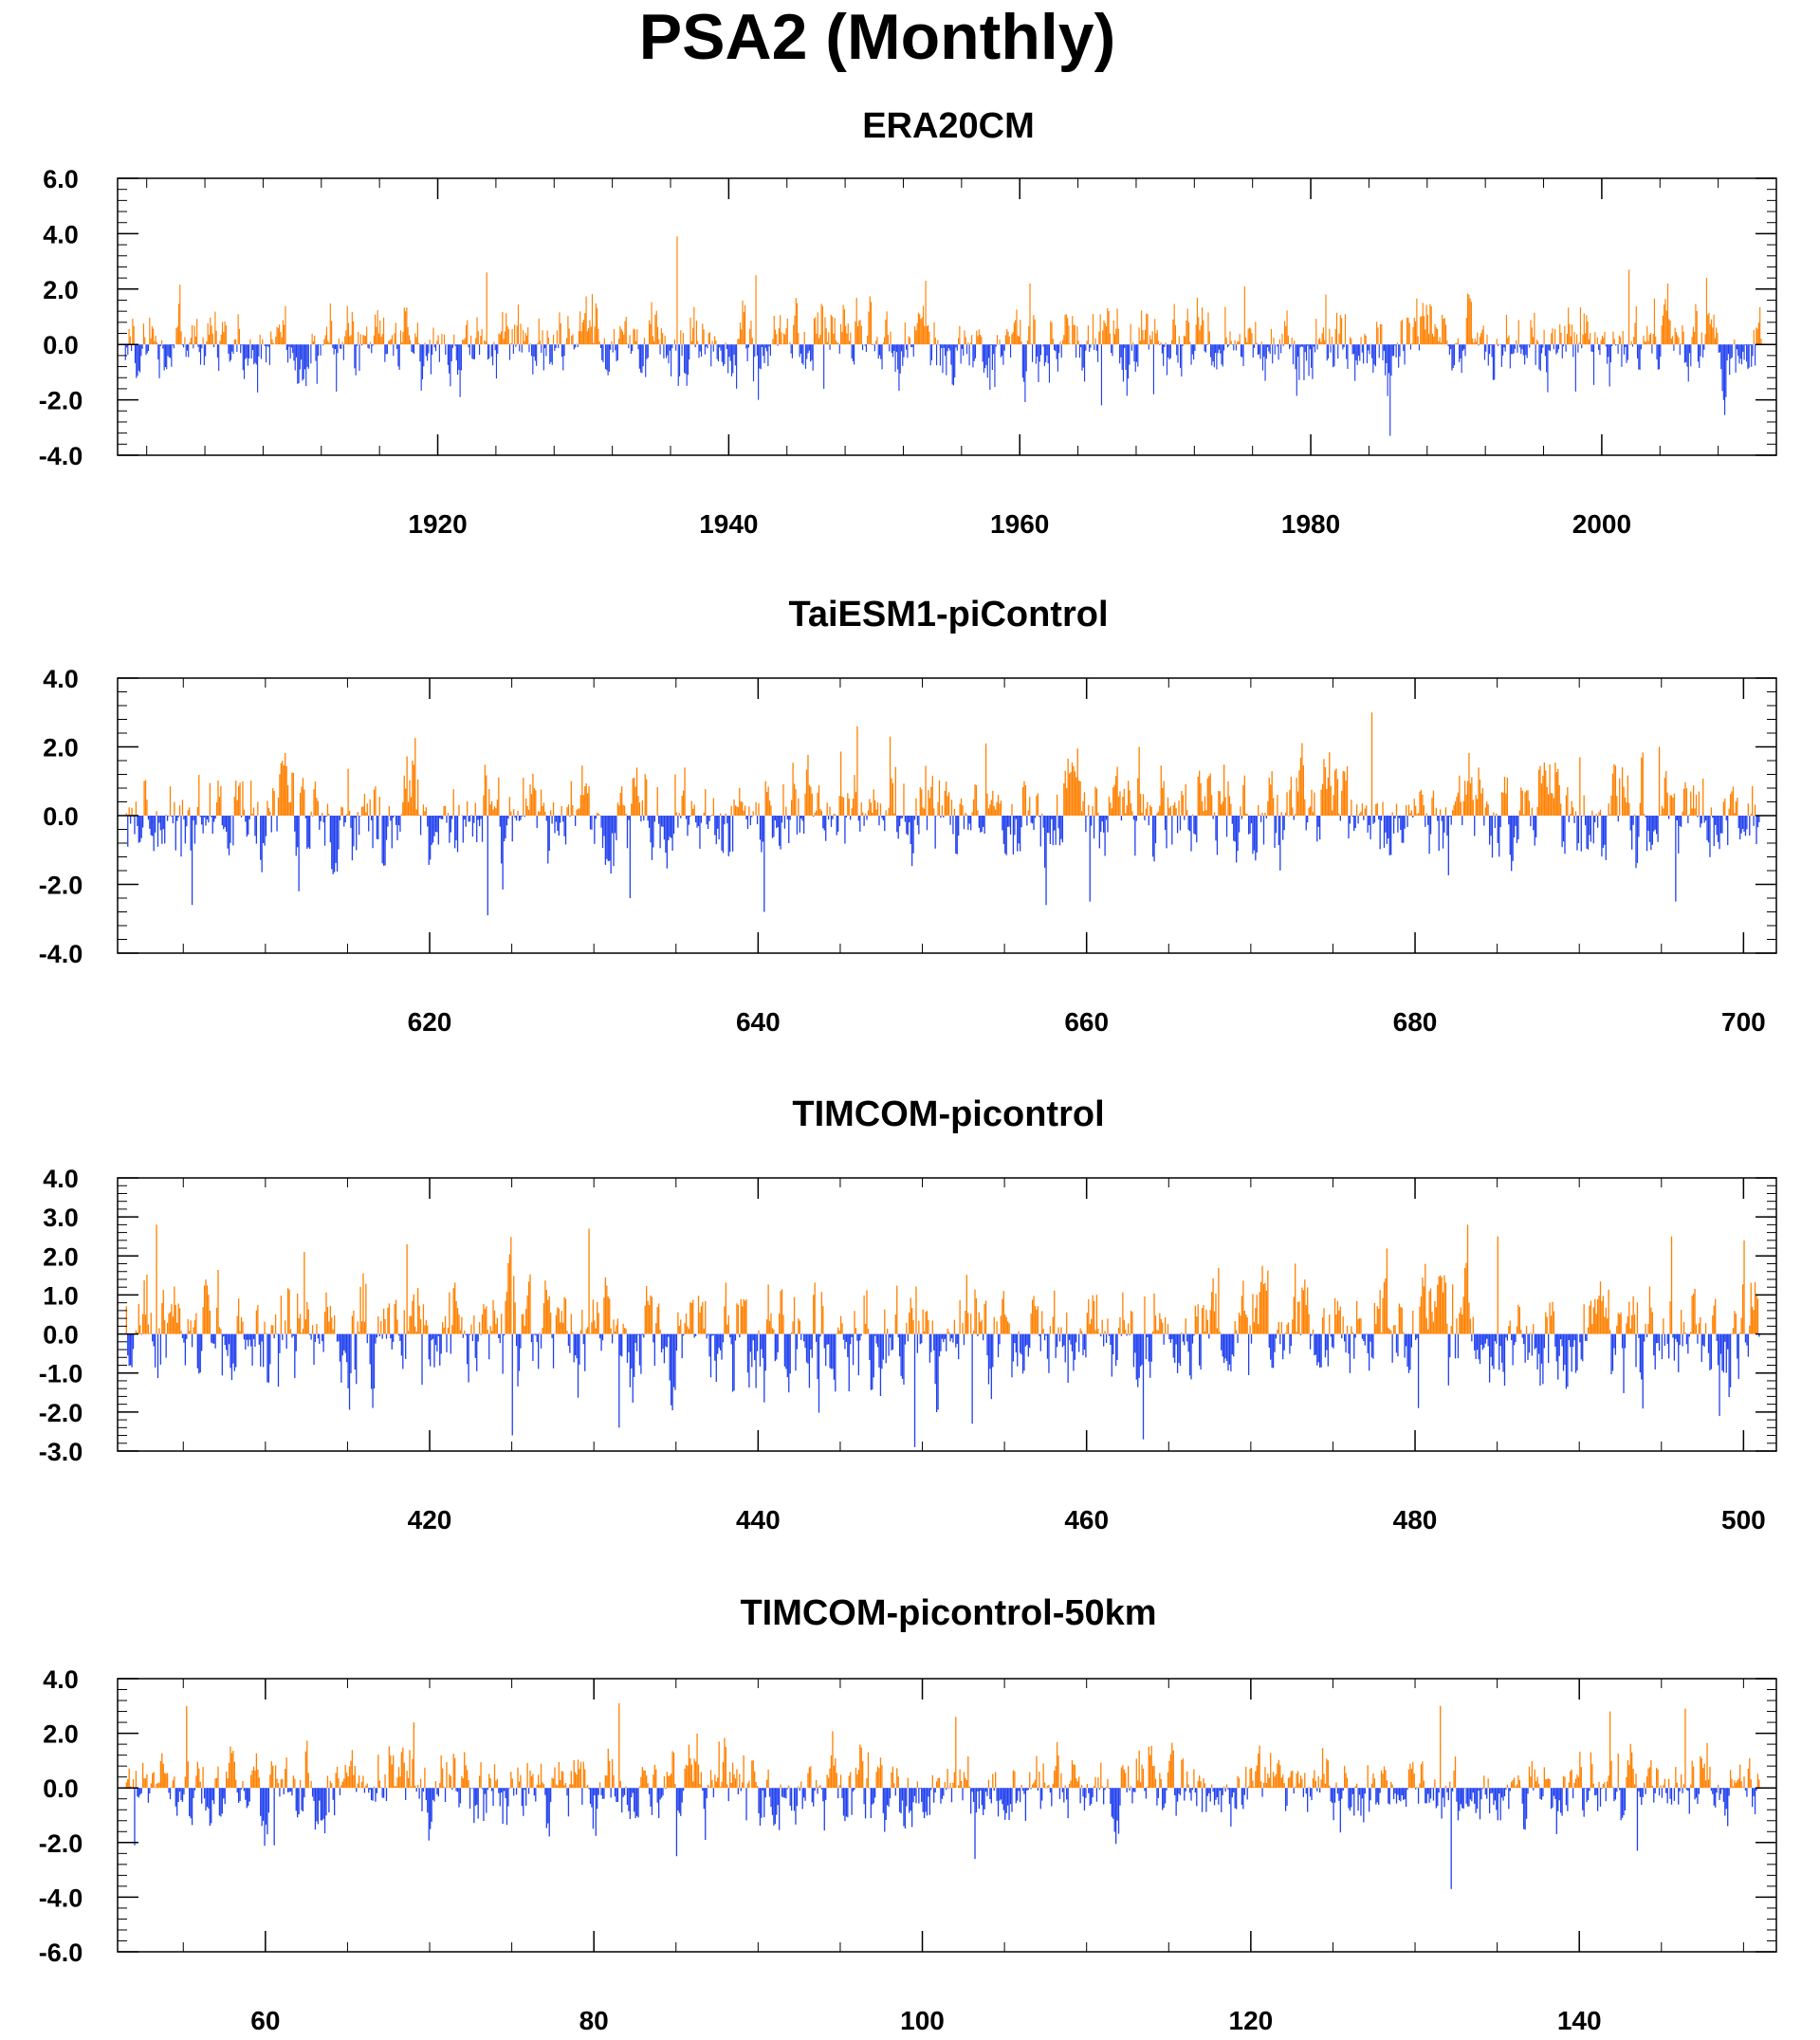  What do you see at coordinates (1602, 524) in the screenshot?
I see `x-tick-label: 2000` at bounding box center [1602, 524].